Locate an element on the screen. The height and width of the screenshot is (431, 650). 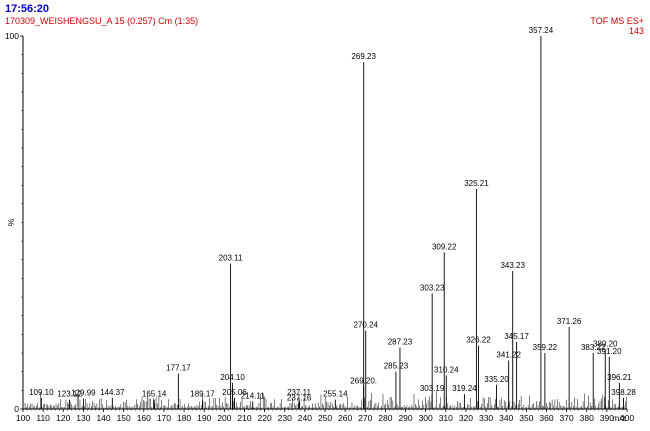
peak-label: 237.16 is located at coordinates (299, 397).